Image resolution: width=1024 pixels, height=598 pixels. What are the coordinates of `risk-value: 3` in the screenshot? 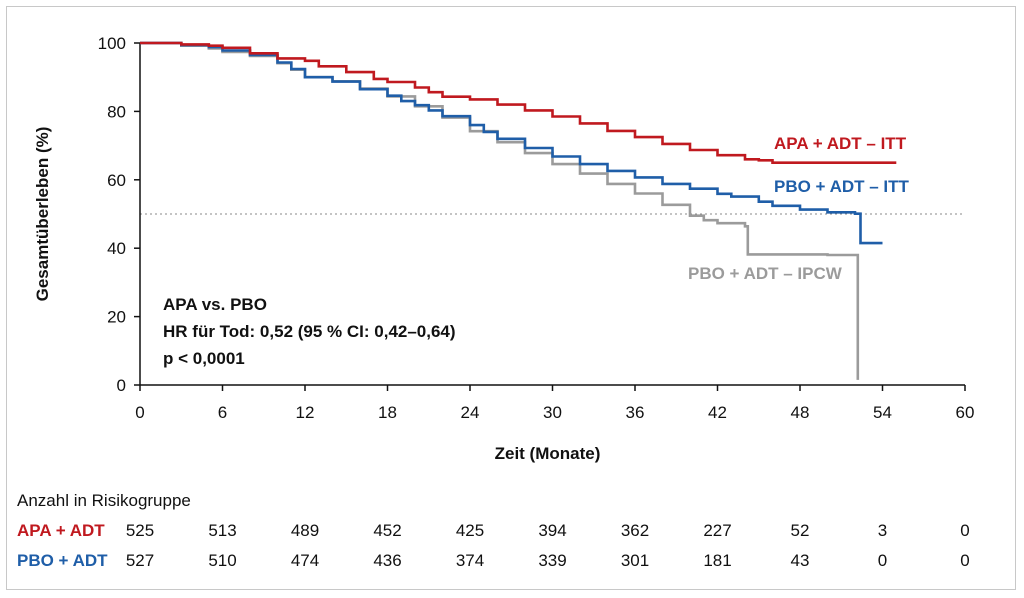 It's located at (882, 530).